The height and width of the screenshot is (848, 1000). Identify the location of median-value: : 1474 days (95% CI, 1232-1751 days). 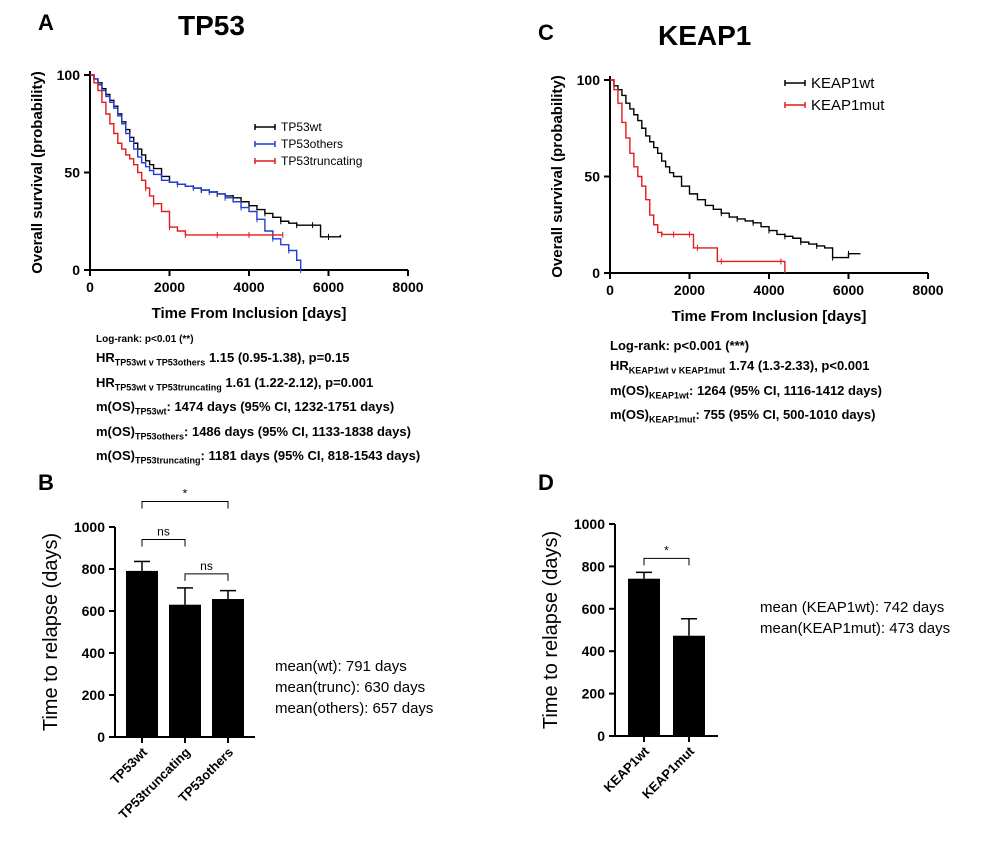
(280, 407).